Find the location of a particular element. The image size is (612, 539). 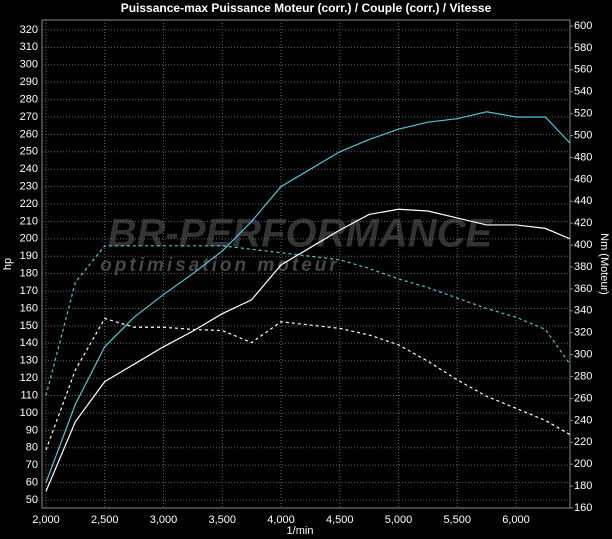

y-tick-label: 230 is located at coordinates (29, 187).